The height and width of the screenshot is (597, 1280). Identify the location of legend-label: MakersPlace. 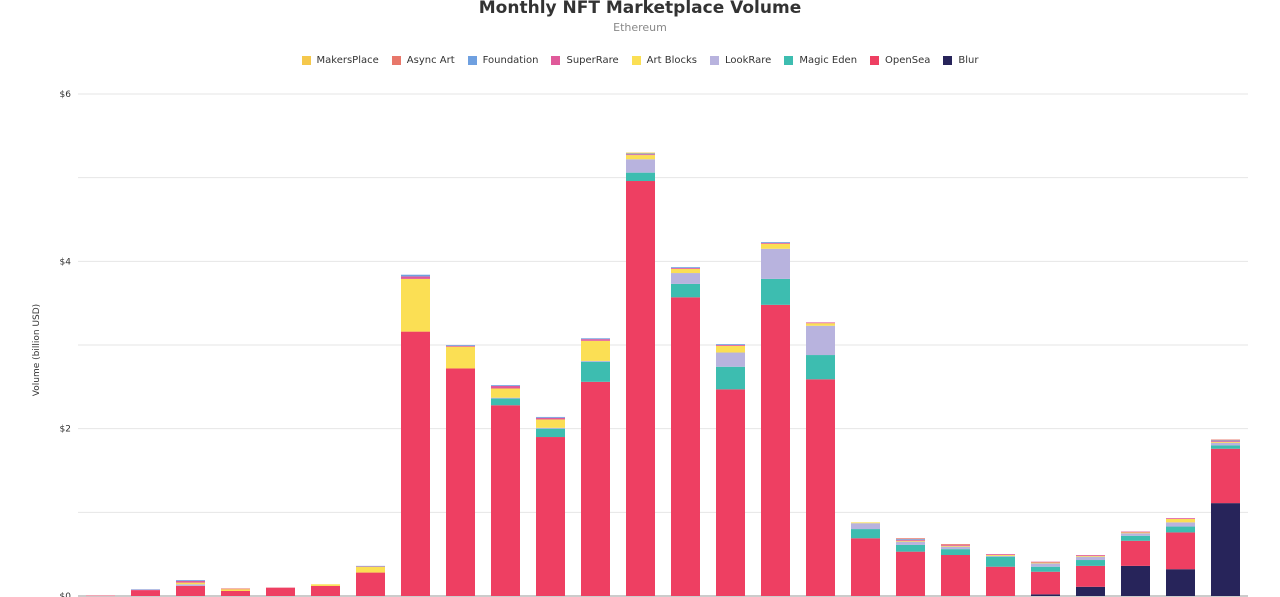
(347, 60).